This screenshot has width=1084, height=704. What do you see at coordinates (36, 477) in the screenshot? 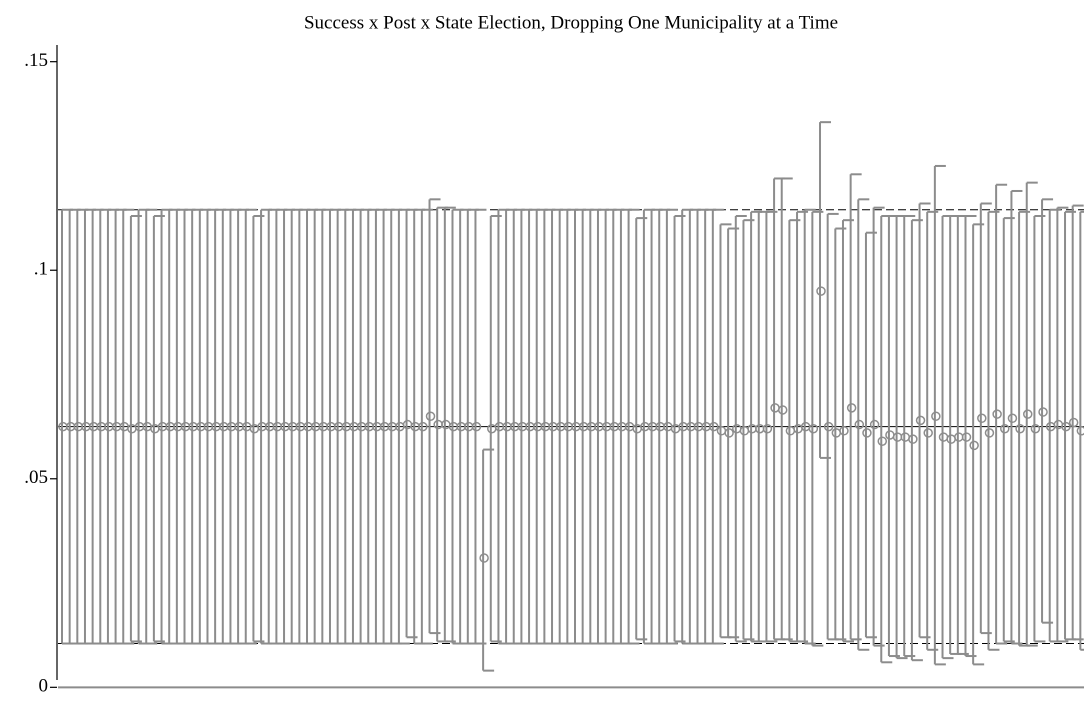
I see `y-tick-label: .05` at bounding box center [36, 477].